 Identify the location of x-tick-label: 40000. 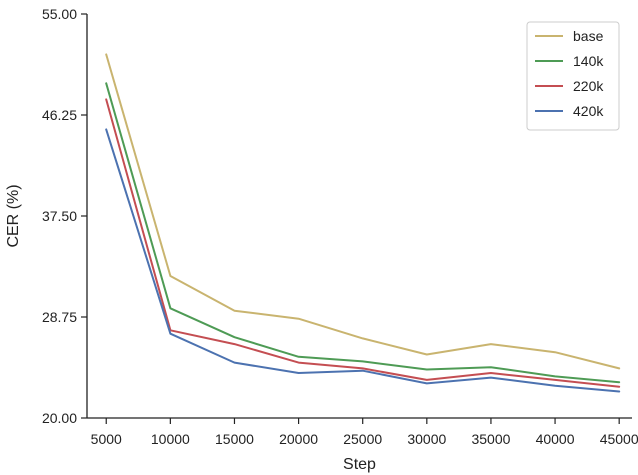
(555, 439).